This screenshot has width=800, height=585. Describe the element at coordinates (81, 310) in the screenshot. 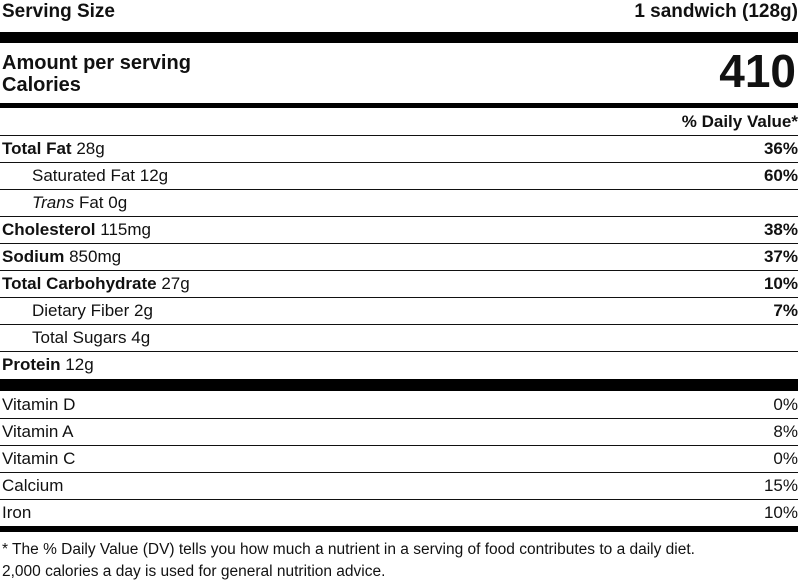

I see `nutrient-name: Dietary Fiber` at that location.